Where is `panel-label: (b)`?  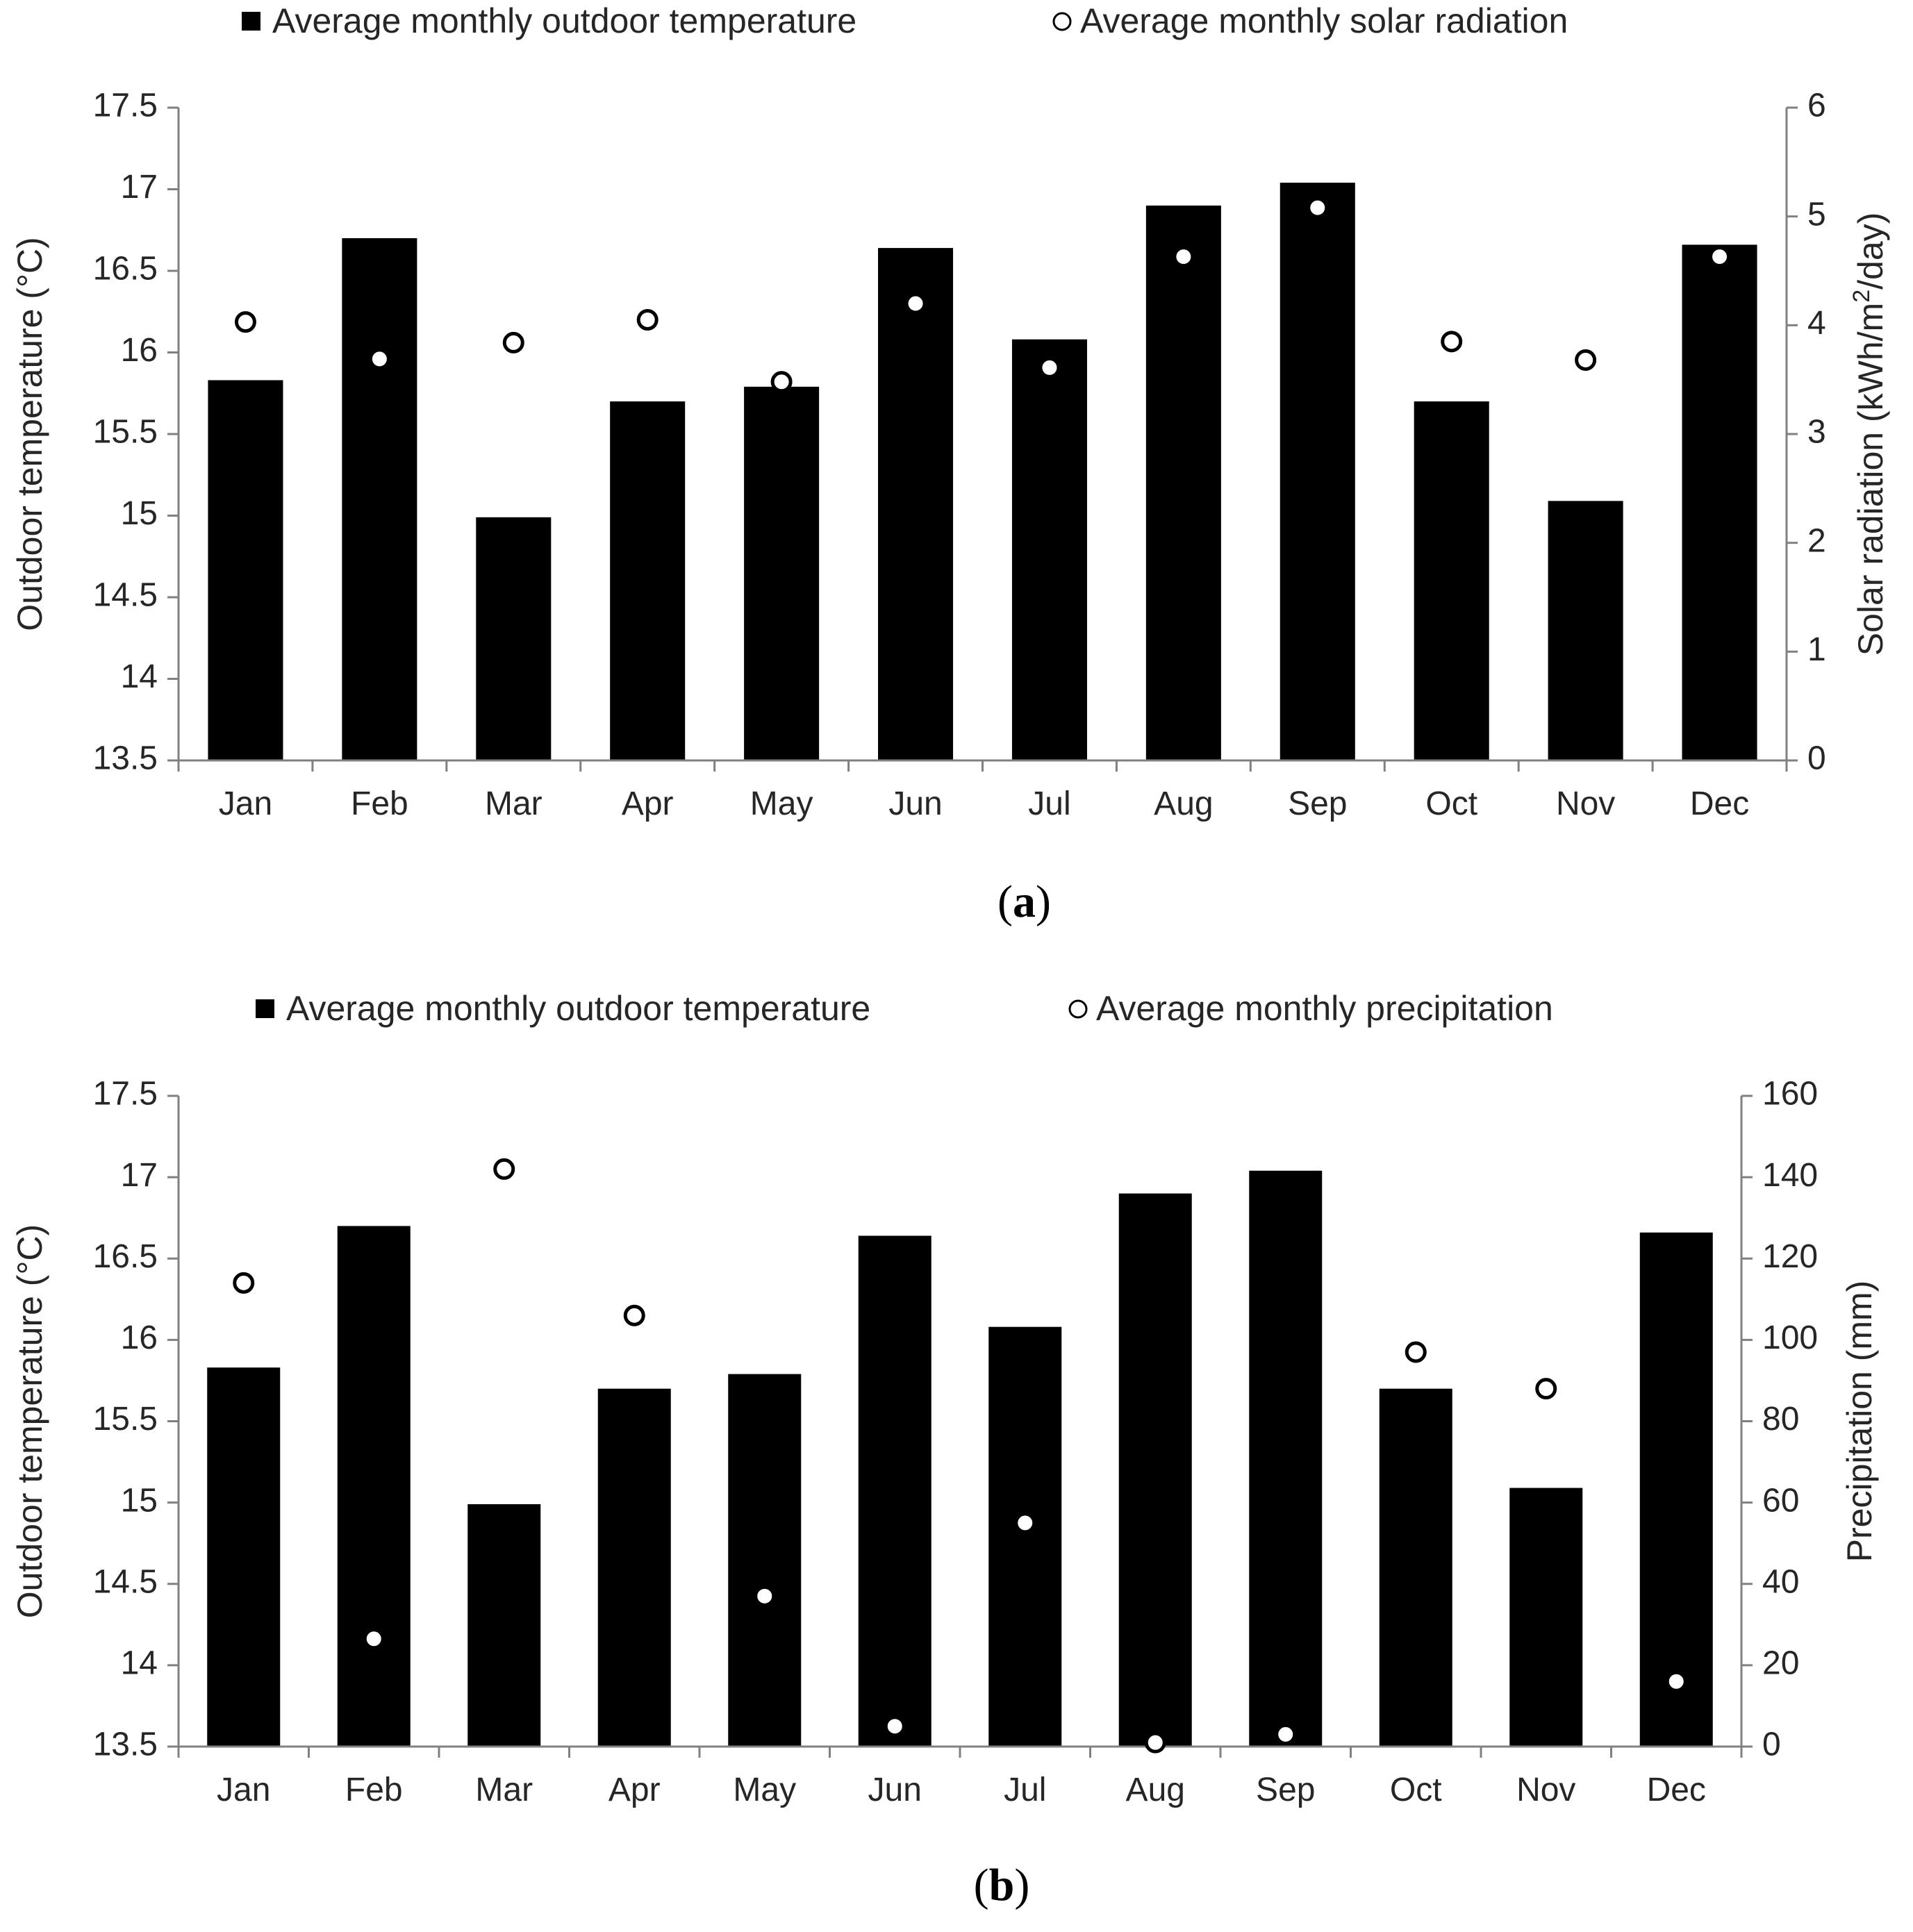
panel-label: (b) is located at coordinates (1002, 1885).